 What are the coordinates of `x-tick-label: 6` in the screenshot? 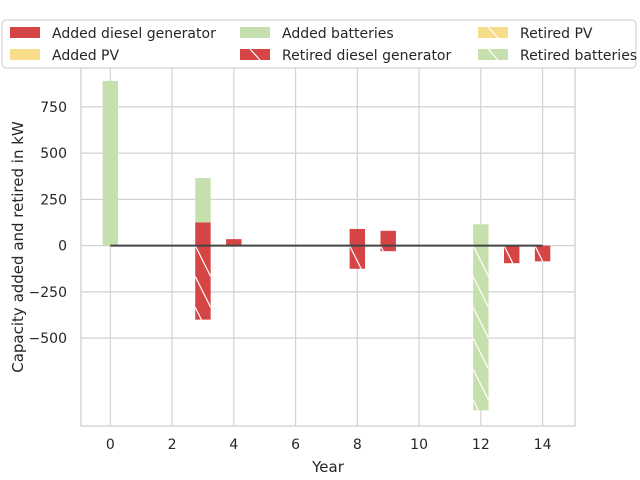 It's located at (295, 445).